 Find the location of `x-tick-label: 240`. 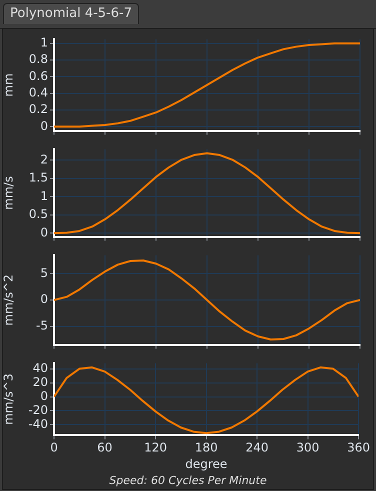

x-tick-label: 240 is located at coordinates (257, 447).